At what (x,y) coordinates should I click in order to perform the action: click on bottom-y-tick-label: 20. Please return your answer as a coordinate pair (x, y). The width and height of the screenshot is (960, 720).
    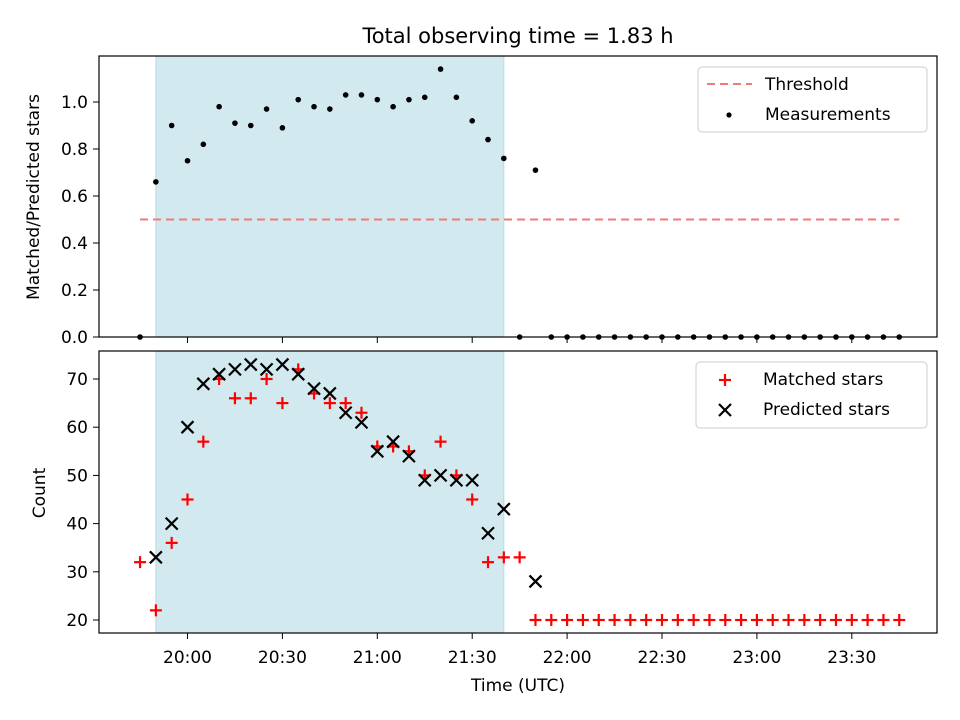
    Looking at the image, I should click on (77, 621).